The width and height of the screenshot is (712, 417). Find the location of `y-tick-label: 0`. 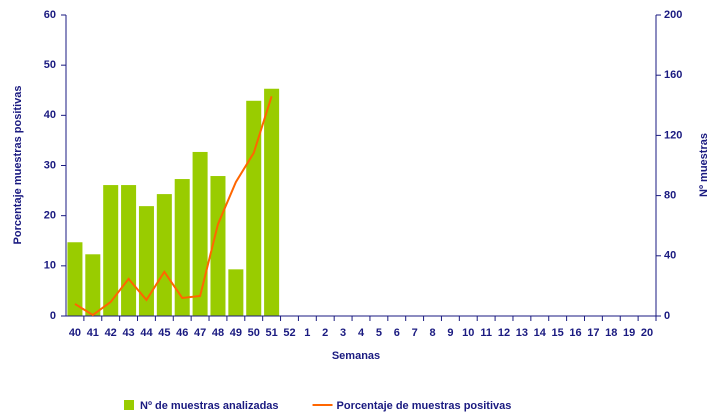

y-tick-label: 0 is located at coordinates (53, 316).